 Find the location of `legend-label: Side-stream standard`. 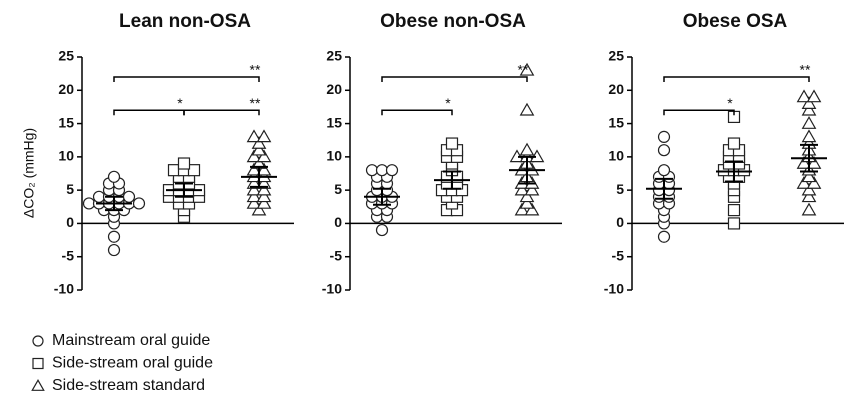

legend-label: Side-stream standard is located at coordinates (128, 385).